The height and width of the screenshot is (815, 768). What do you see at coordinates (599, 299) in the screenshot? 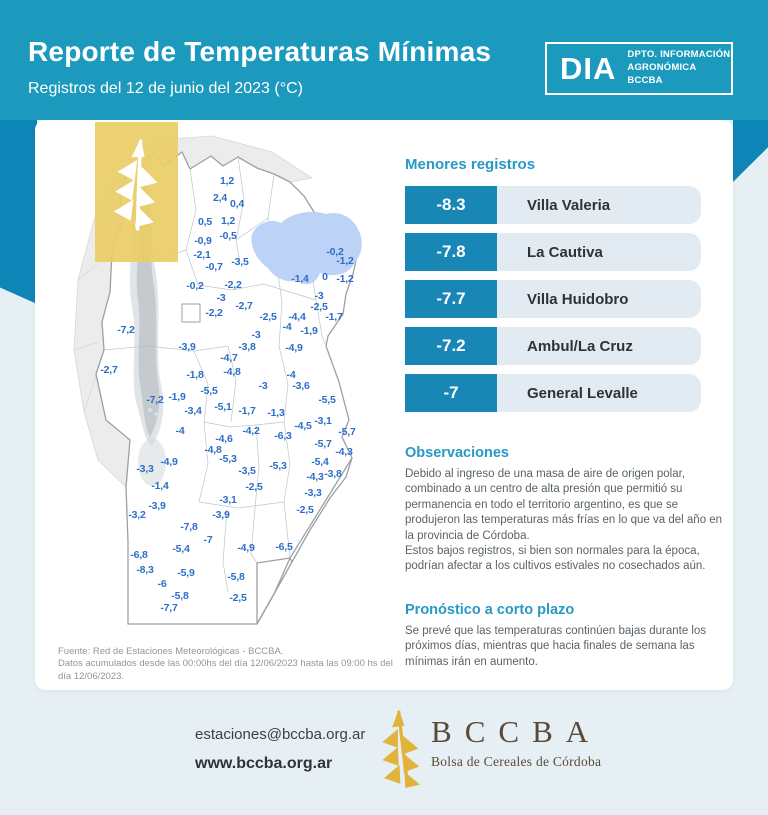
I see `record-place: Villa Huidobro` at bounding box center [599, 299].